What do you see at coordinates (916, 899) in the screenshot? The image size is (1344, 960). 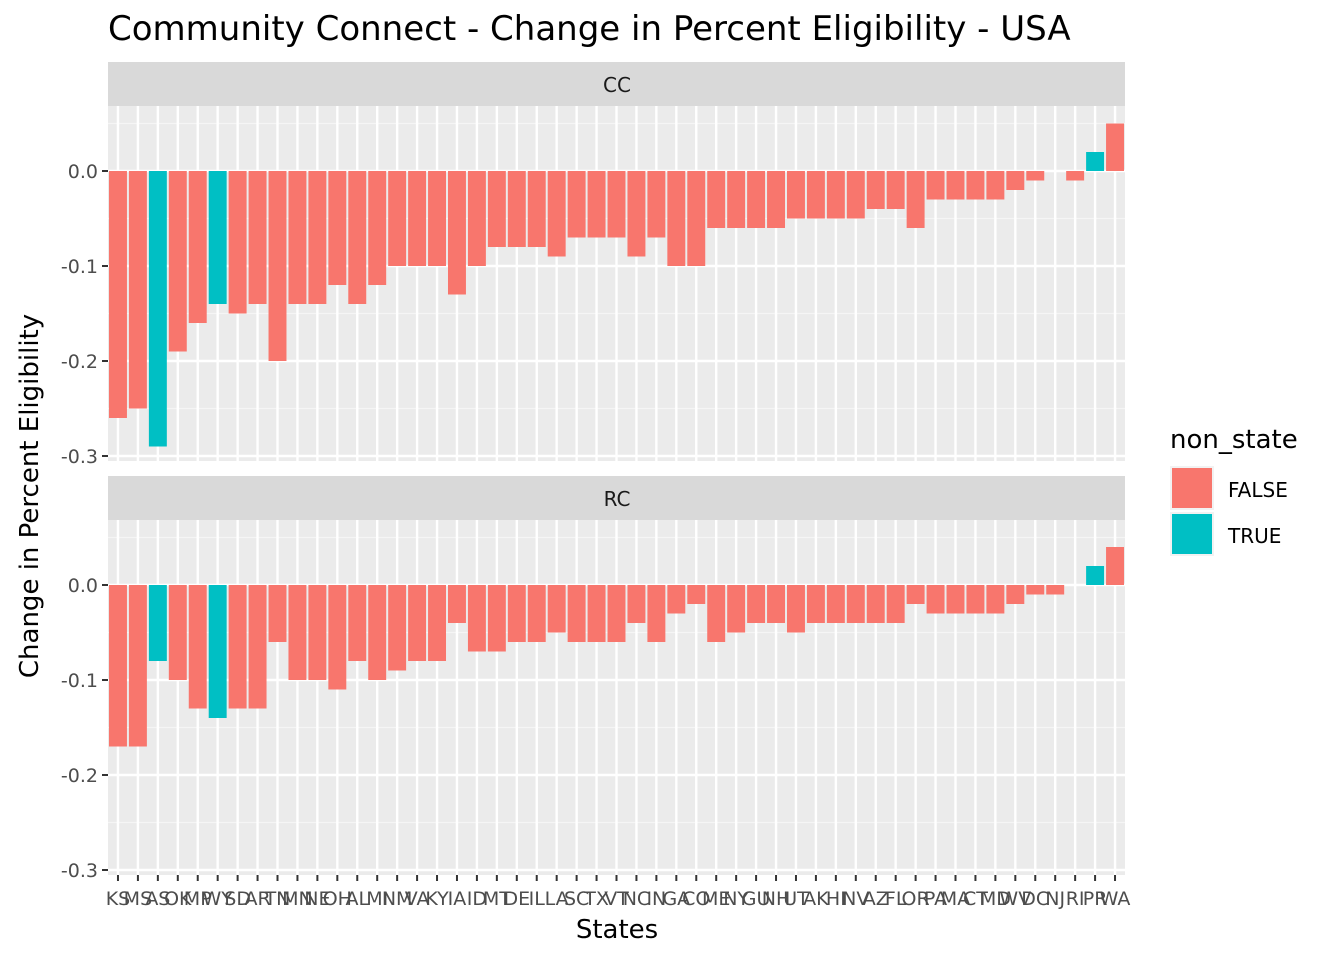 I see `x-tick-label-or: OR` at bounding box center [916, 899].